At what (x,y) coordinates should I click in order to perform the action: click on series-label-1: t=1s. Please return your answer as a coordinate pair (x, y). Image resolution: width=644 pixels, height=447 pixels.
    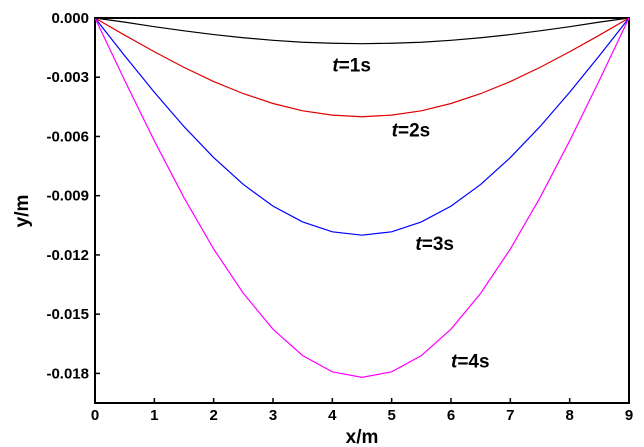
    Looking at the image, I should click on (351, 66).